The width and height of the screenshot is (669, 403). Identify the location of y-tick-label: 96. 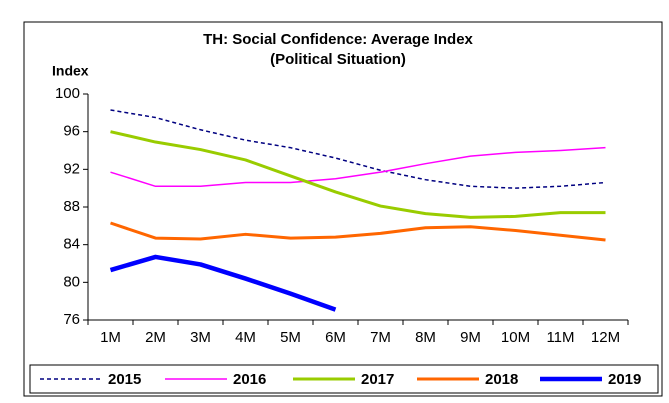
(71, 131).